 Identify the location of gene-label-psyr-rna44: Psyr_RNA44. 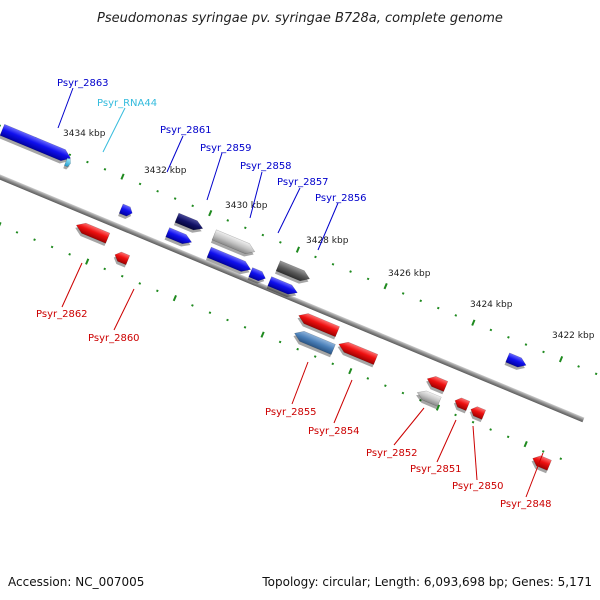
(127, 103).